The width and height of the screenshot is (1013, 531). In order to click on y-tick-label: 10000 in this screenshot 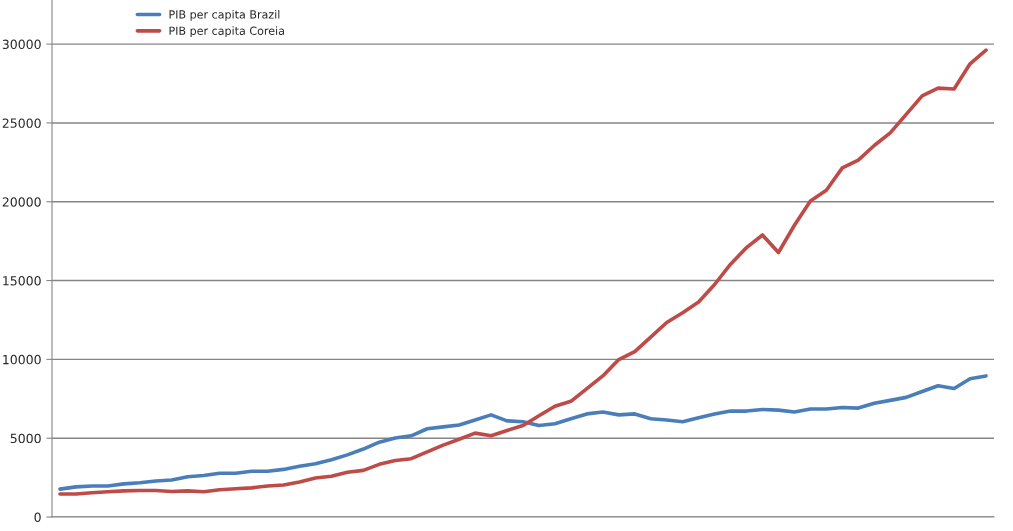, I will do `click(22, 359)`.